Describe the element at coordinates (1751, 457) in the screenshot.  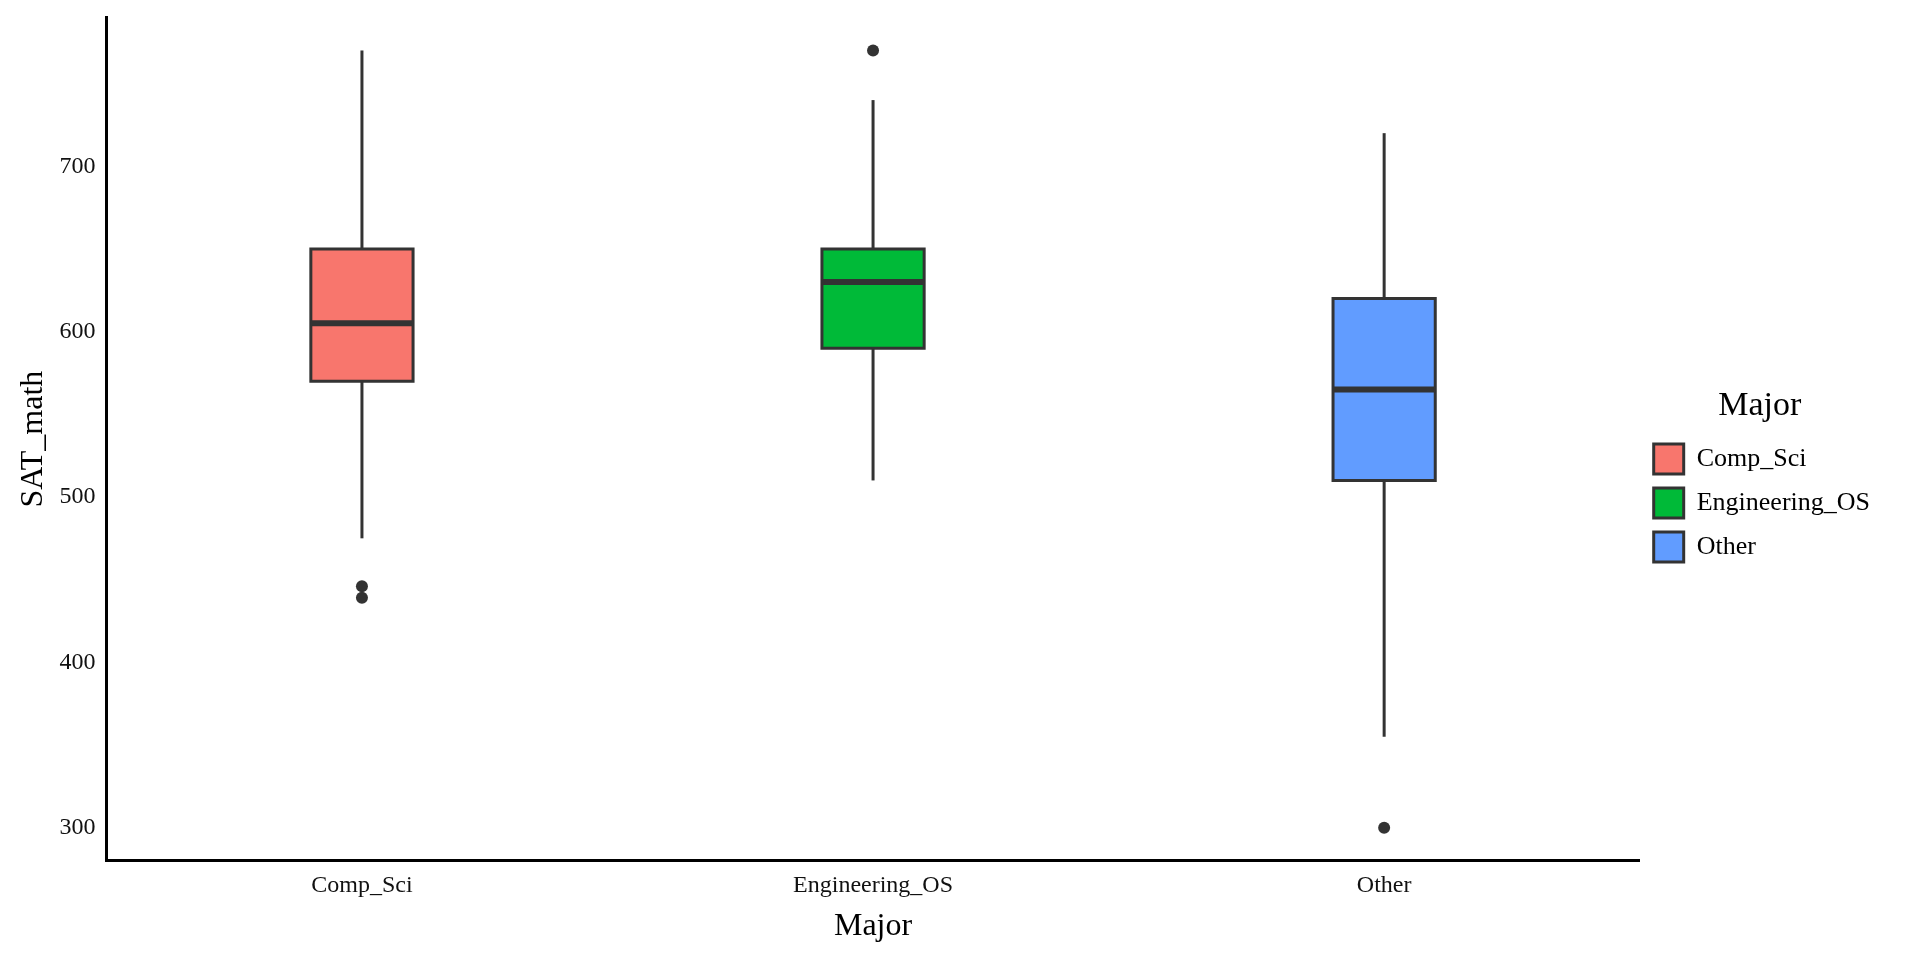
I see `legend-label: Comp_Sci` at that location.